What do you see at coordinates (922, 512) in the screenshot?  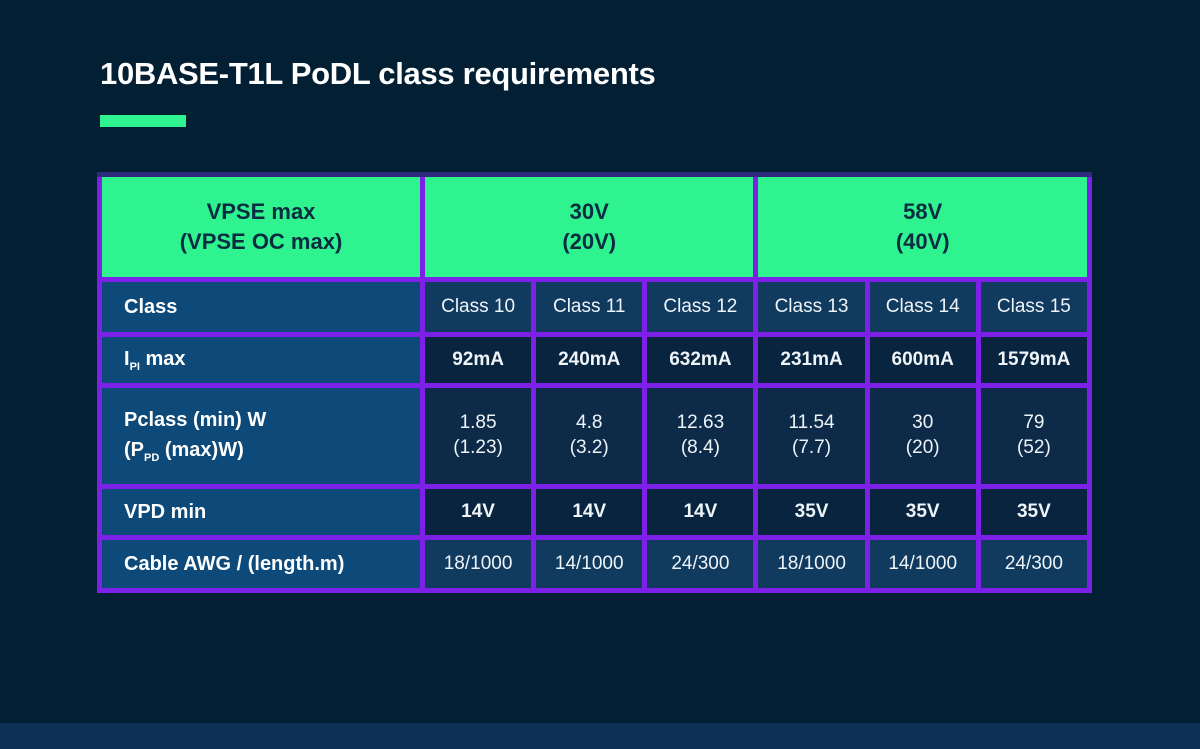 I see `cell-vpd-class14: 35V` at bounding box center [922, 512].